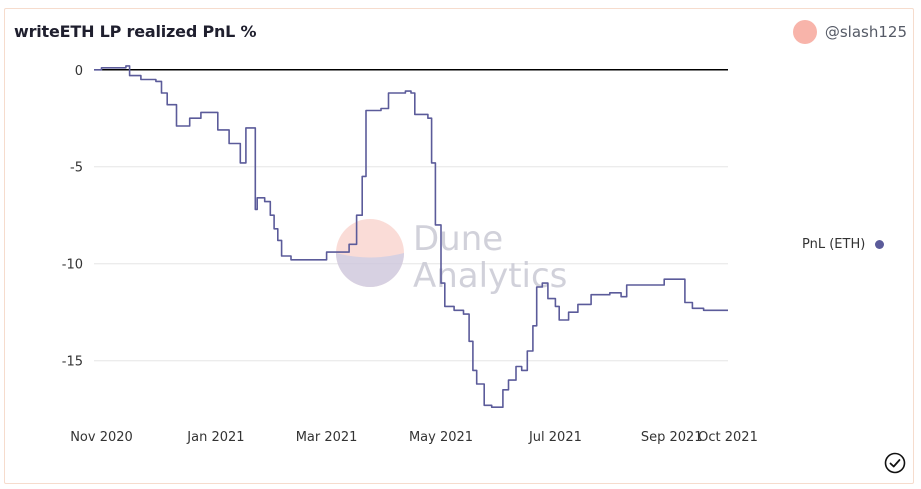  What do you see at coordinates (79, 71) in the screenshot?
I see `y-tick-label: 0` at bounding box center [79, 71].